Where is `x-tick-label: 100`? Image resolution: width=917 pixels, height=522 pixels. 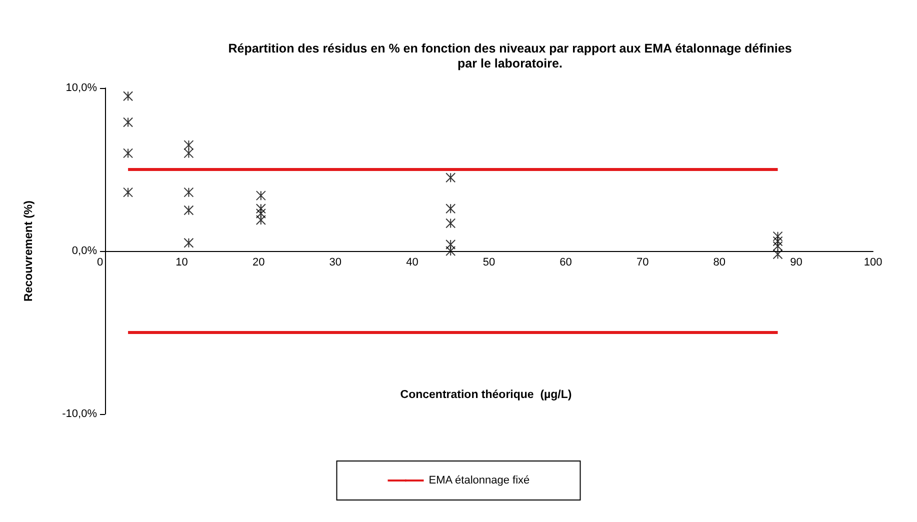
x-tick-label: 100 is located at coordinates (873, 262).